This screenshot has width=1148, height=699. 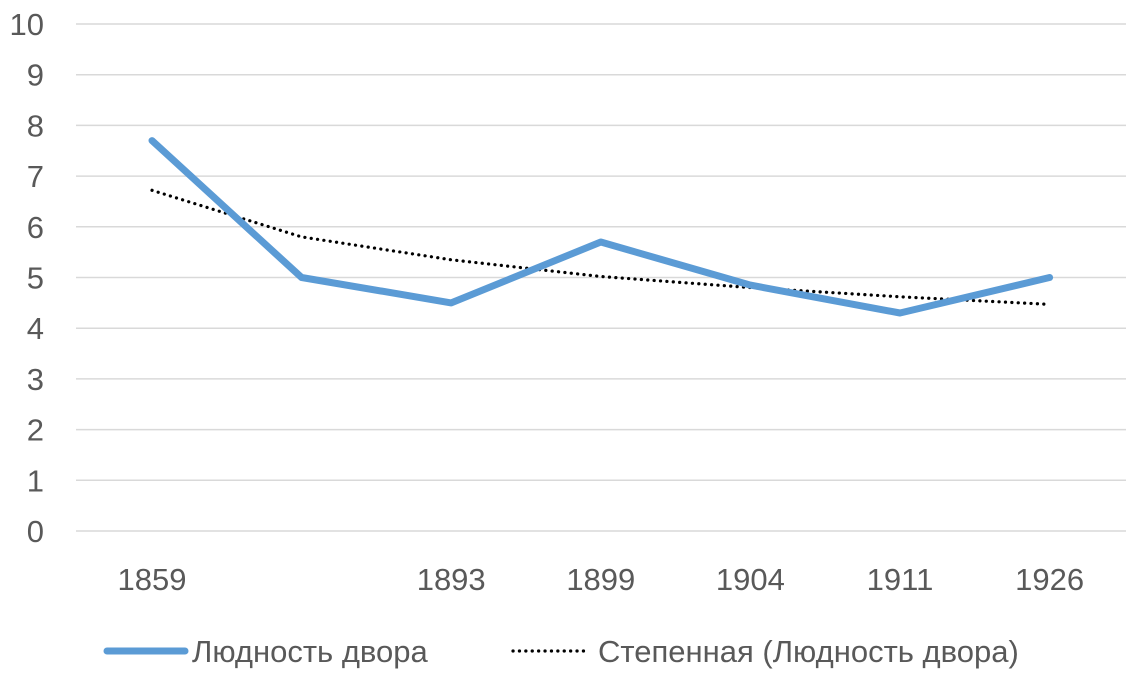 I want to click on y-tick-label: 1, so click(x=35, y=480).